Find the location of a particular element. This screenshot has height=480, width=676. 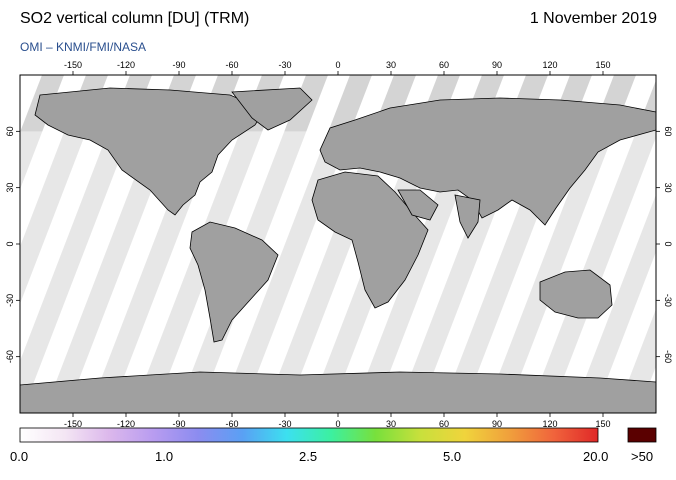

lon-ticks-bottom: -150 -120 -90 -60 -30 0 30 60 90 120 150 is located at coordinates (337, 421).